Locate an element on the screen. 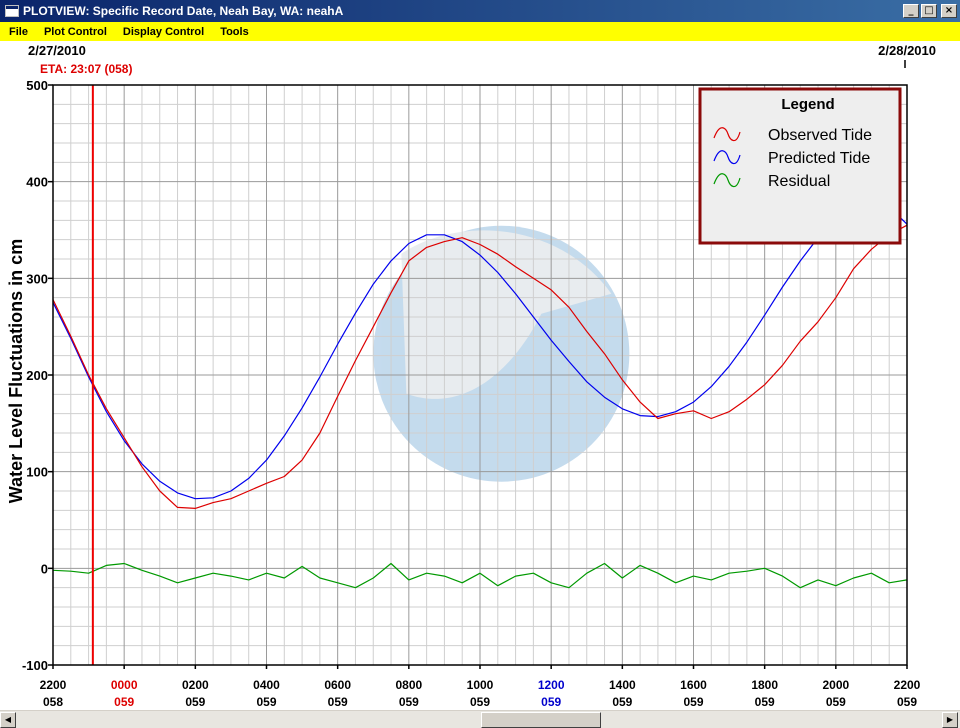 This screenshot has height=728, width=960. menu-plot-control: Plot Control is located at coordinates (75, 31).